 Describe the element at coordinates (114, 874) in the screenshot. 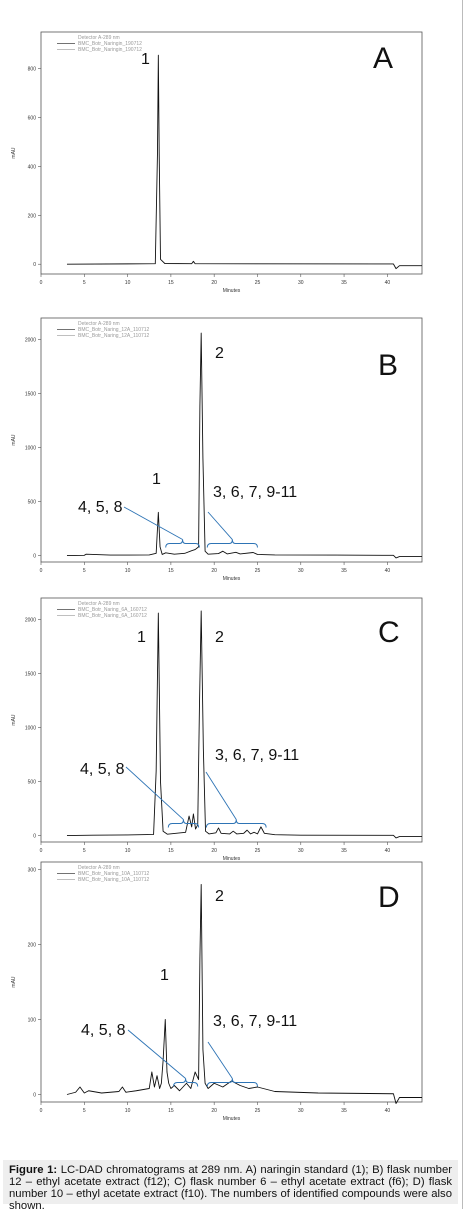

I see `legend-entry: BMC_Botr_Naring_10A_110712` at that location.